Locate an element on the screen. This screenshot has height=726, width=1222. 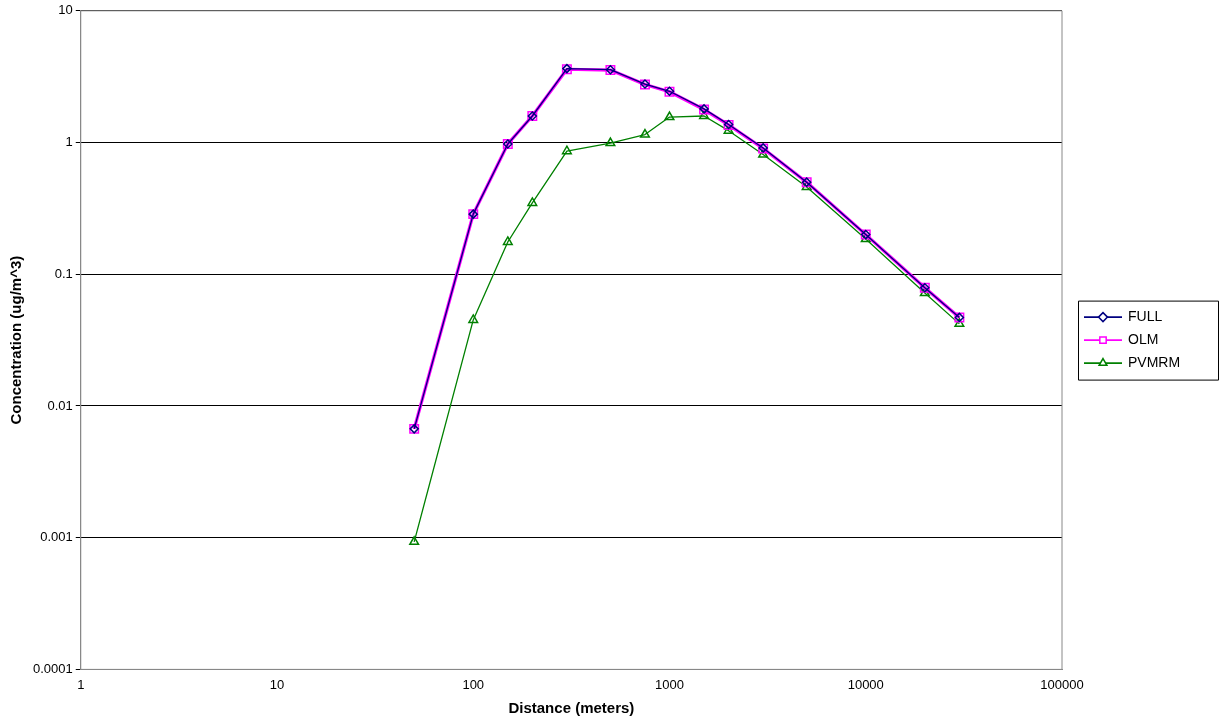
x-tick-label: 1 is located at coordinates (81, 684).